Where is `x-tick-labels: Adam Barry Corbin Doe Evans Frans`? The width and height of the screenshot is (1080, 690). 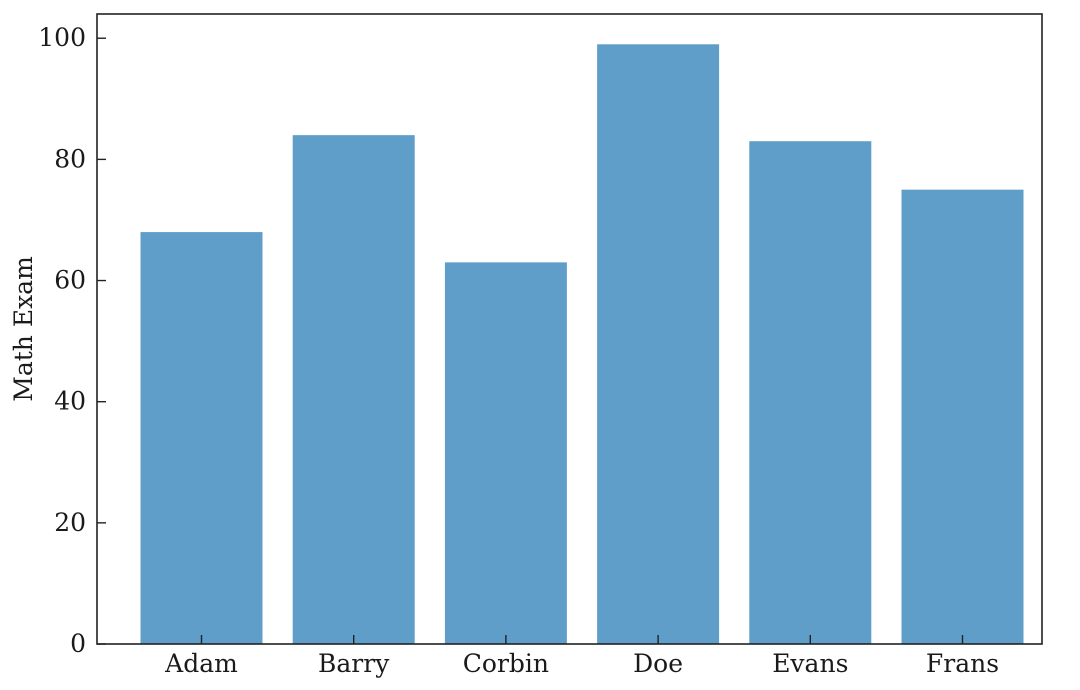 x-tick-labels: Adam Barry Corbin Doe Evans Frans is located at coordinates (581, 663).